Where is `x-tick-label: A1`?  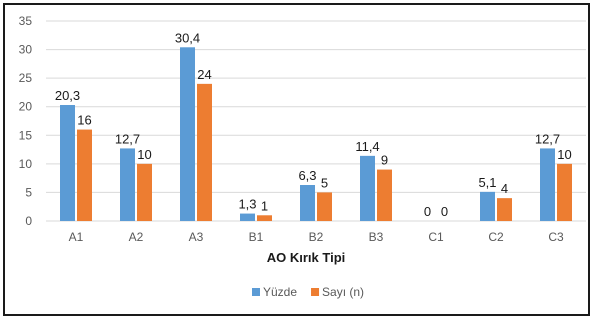 x-tick-label: A1 is located at coordinates (76, 237).